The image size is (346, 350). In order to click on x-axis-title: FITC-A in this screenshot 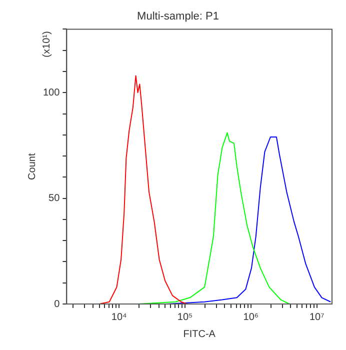, I will do `click(199, 334)`.